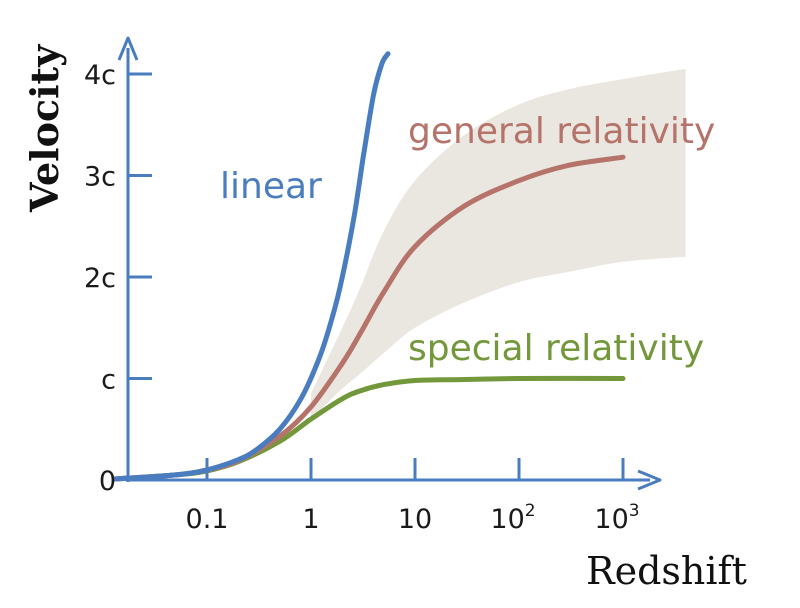 The height and width of the screenshot is (608, 800). Describe the element at coordinates (512, 518) in the screenshot. I see `x-tick-label: 10²` at that location.